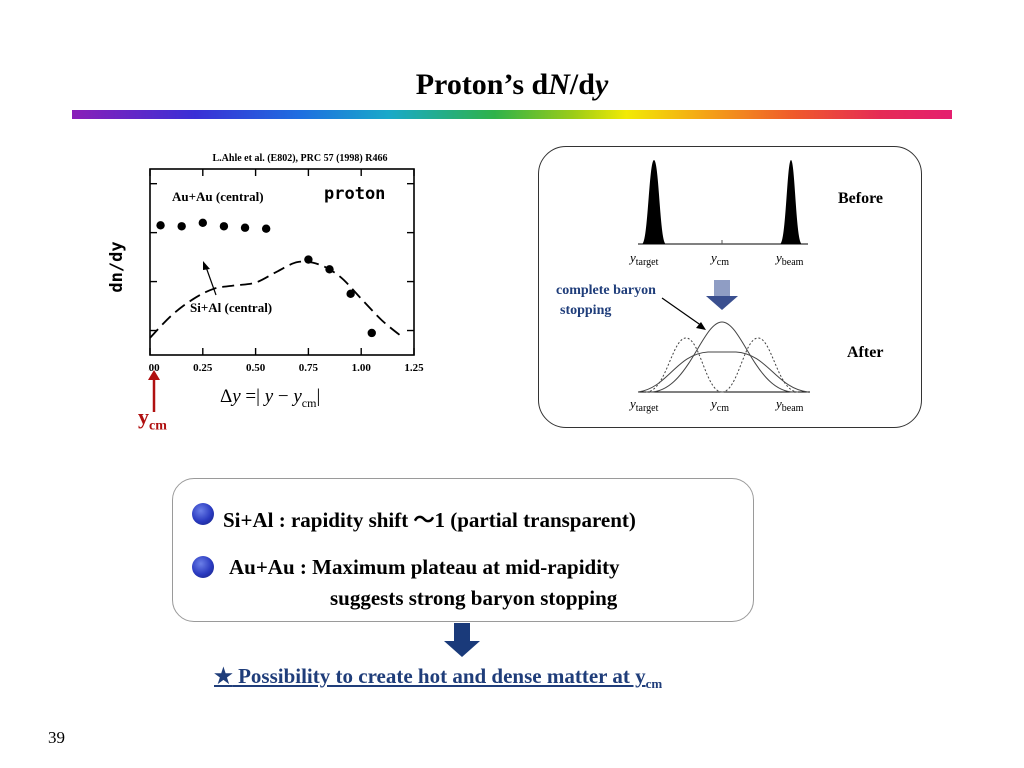  I want to click on after-peak-curve, so click(722, 357).